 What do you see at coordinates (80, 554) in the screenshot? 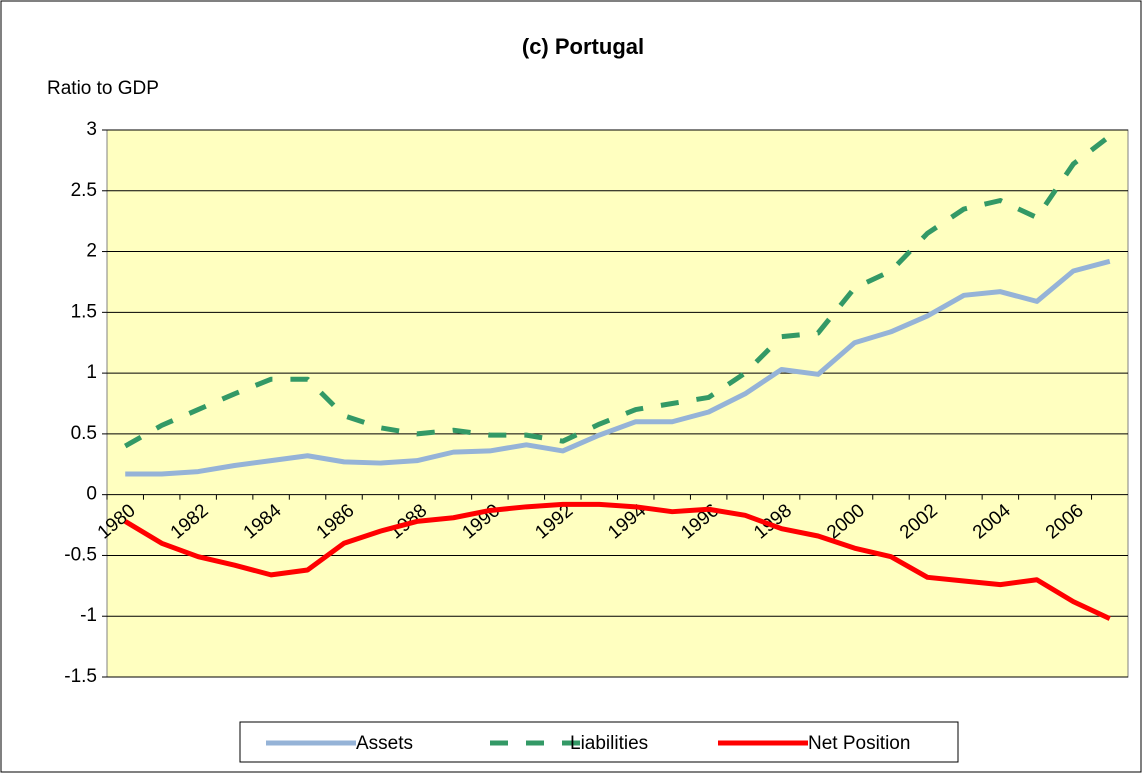
I see `y-tick-label: -0.5` at bounding box center [80, 554].